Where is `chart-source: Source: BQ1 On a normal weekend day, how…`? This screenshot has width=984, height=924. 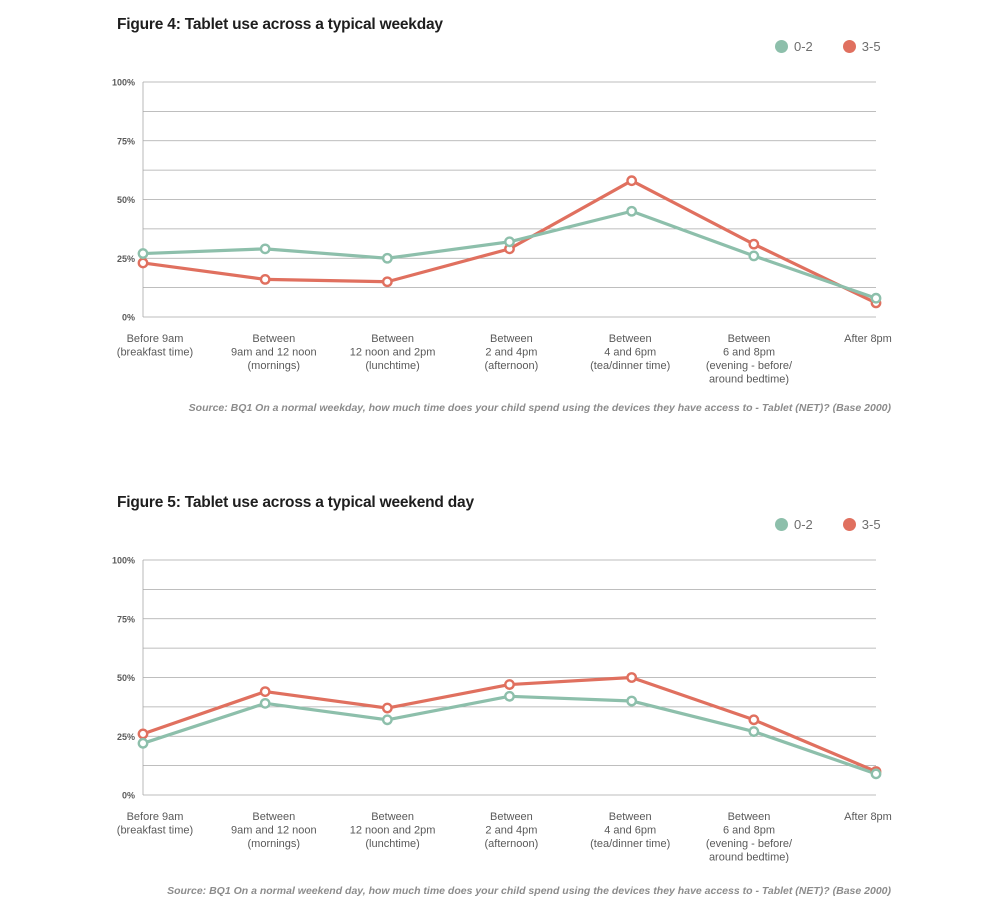
chart-source: Source: BQ1 On a normal weekend day, how… is located at coordinates (529, 891).